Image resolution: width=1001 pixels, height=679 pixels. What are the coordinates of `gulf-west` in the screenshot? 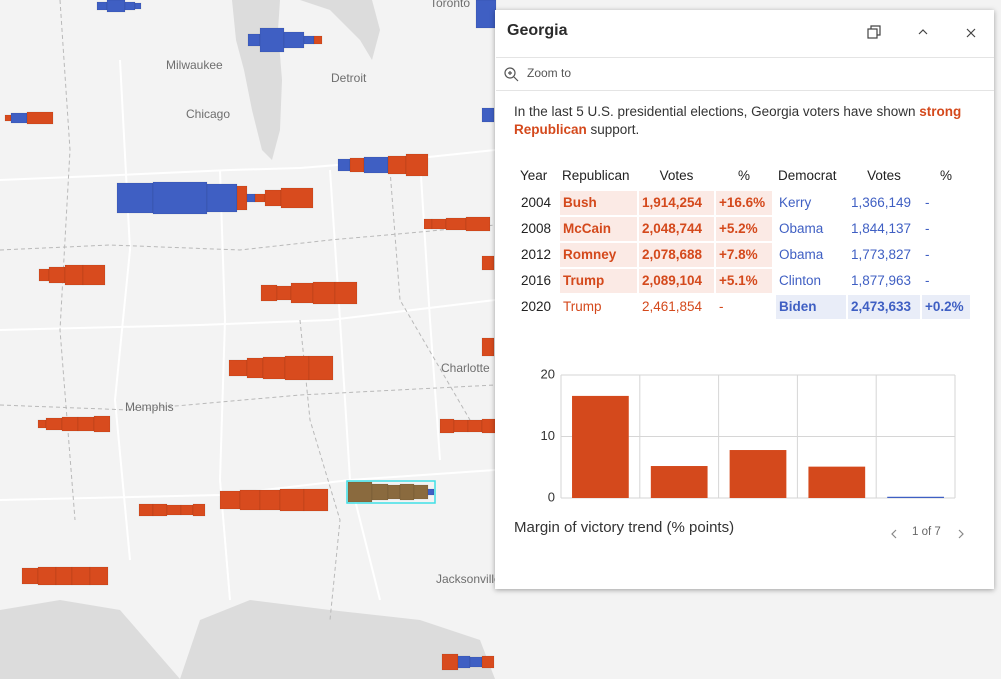 It's located at (90, 639).